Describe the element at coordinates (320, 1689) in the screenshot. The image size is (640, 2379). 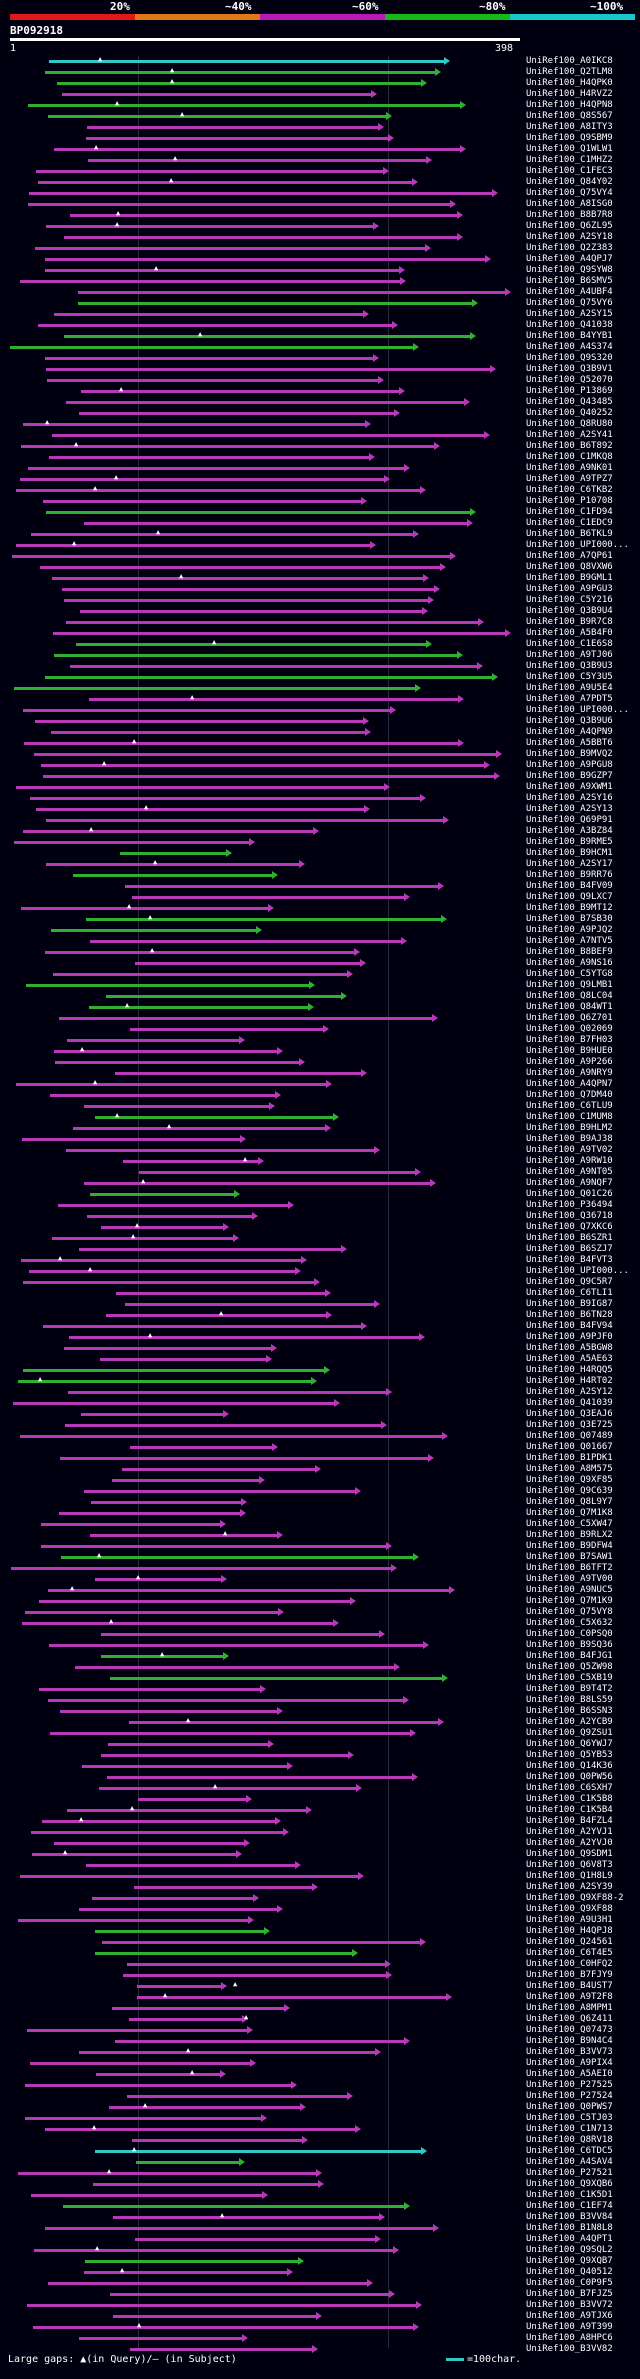
I see `hit-row: UniRef100_B9T4T2` at that location.